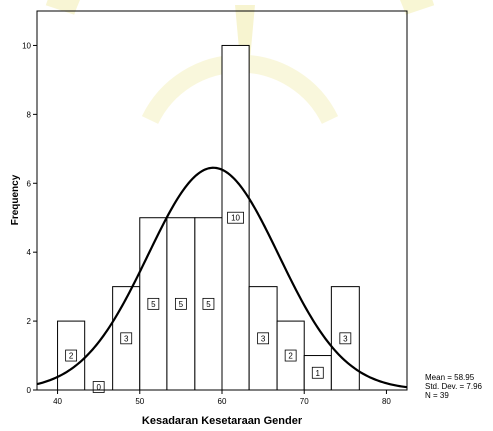  I want to click on x-axis-label: Kesadaran Kesetaraan Gender, so click(222, 421).